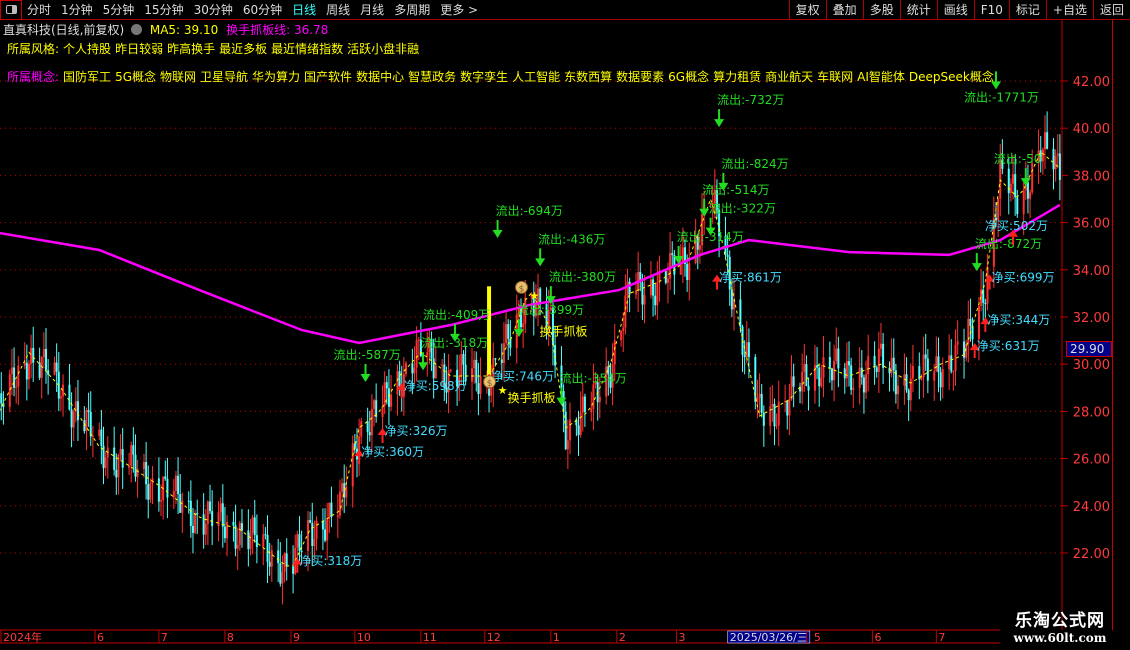 This screenshot has width=1130, height=650. Describe the element at coordinates (224, 77) in the screenshot. I see `tag: 卫星导航` at that location.